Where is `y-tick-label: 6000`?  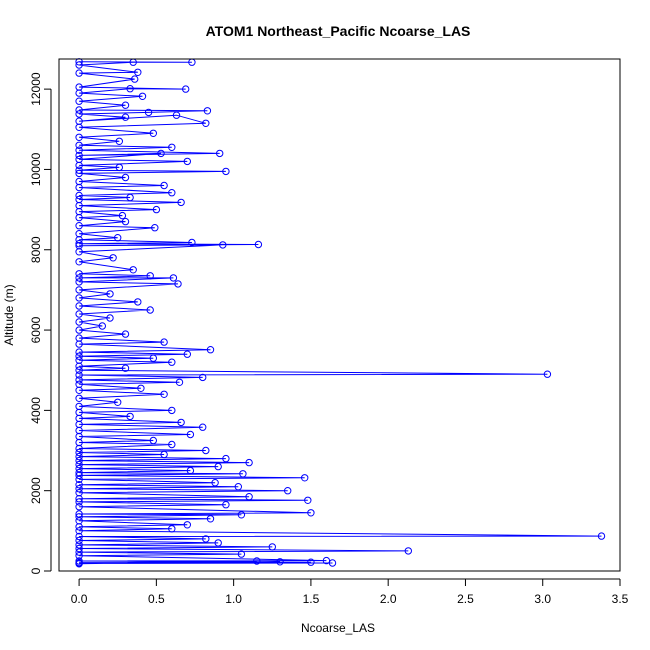
y-tick-label: 6000 is located at coordinates (36, 329).